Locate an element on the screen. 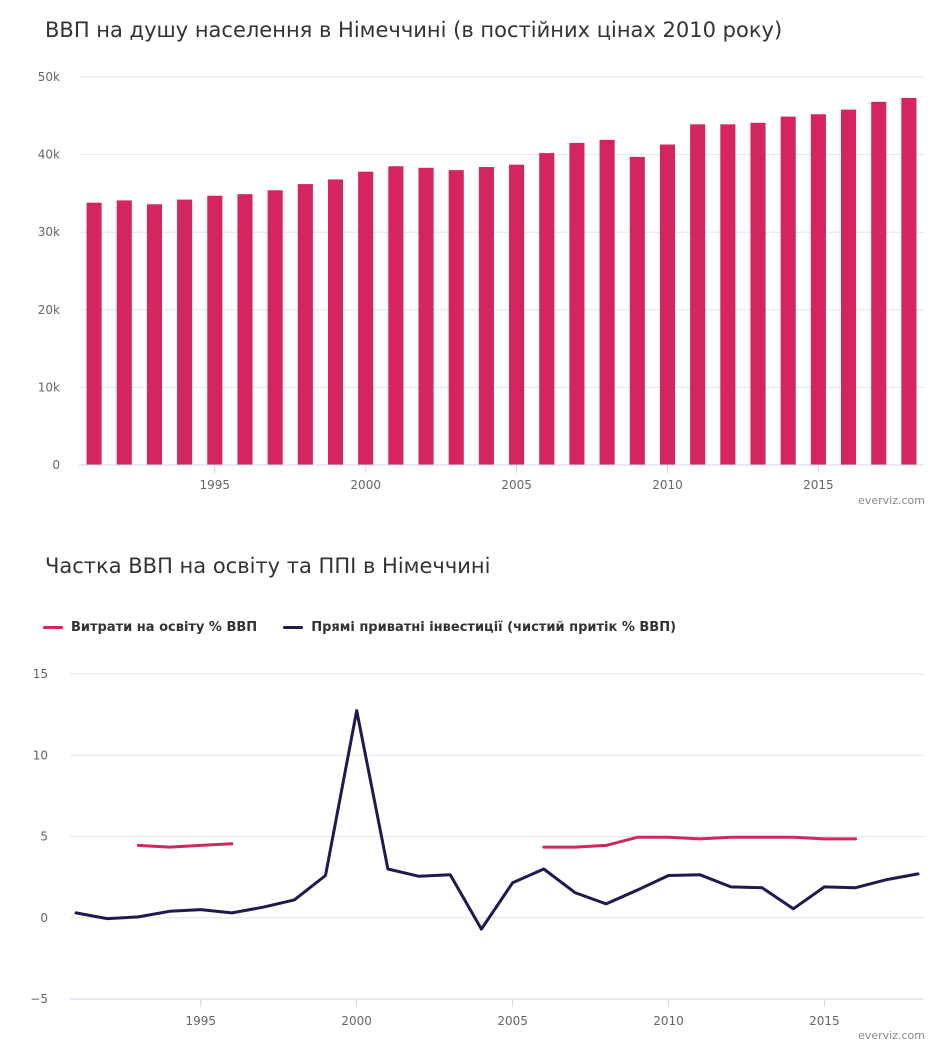 The height and width of the screenshot is (1059, 949). y-tick-label: 15 is located at coordinates (40, 674).